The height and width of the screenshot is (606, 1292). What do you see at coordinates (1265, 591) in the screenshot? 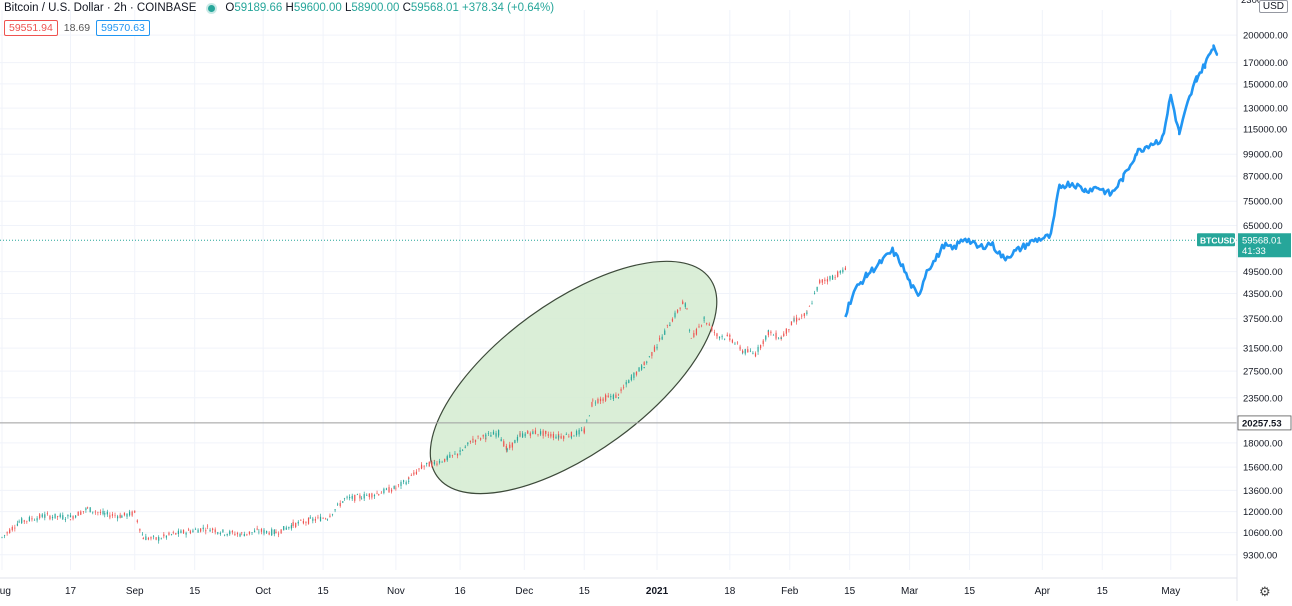
I see `gear-icon: ⚙` at bounding box center [1265, 591].